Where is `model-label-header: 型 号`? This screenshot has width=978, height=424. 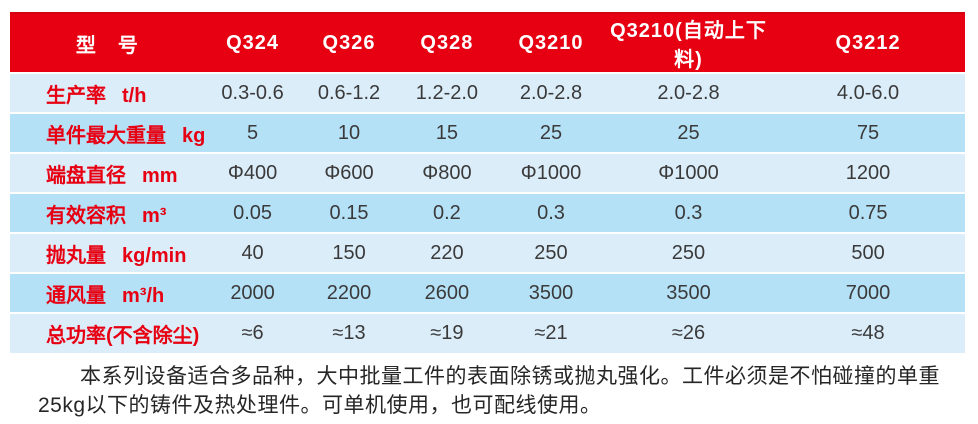 model-label-header: 型 号 is located at coordinates (107, 42).